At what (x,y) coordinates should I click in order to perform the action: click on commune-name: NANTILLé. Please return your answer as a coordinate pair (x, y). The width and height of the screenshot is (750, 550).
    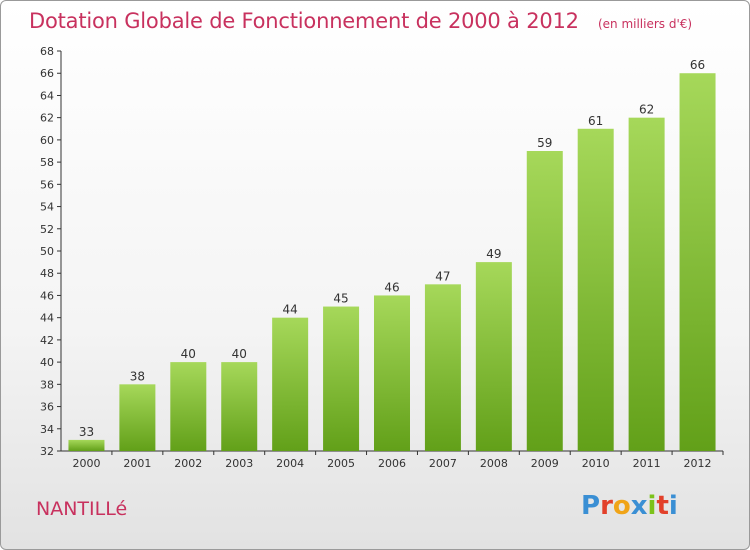
    Looking at the image, I should click on (82, 509).